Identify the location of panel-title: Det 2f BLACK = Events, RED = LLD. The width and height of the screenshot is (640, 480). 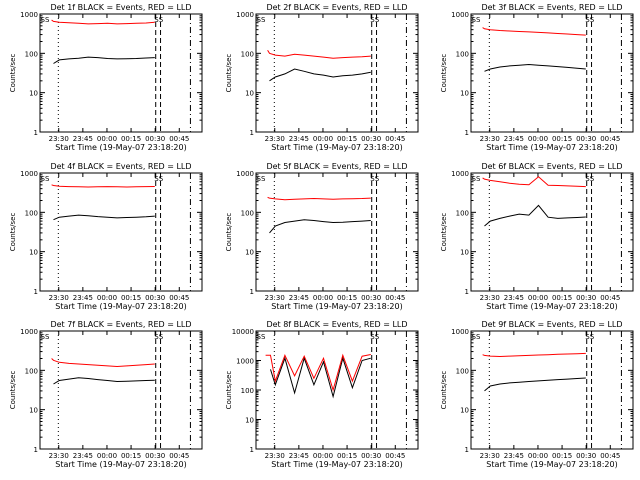
(336, 7).